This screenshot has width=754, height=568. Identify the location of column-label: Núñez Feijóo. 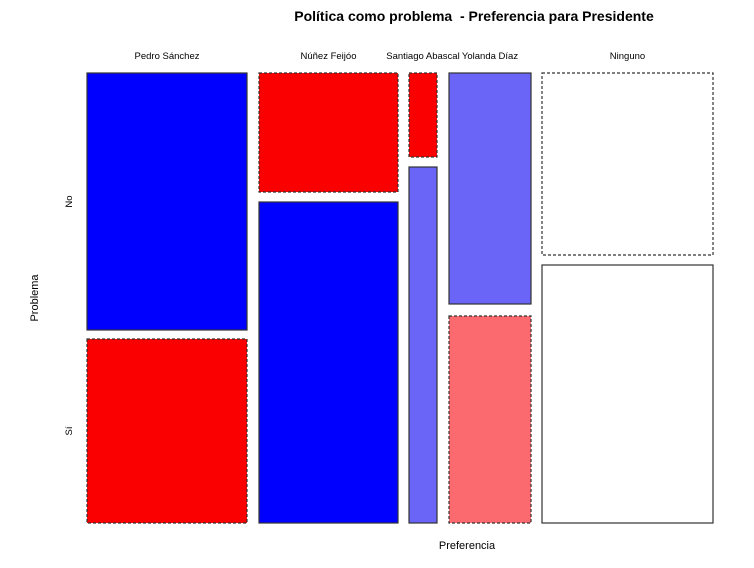
(329, 56).